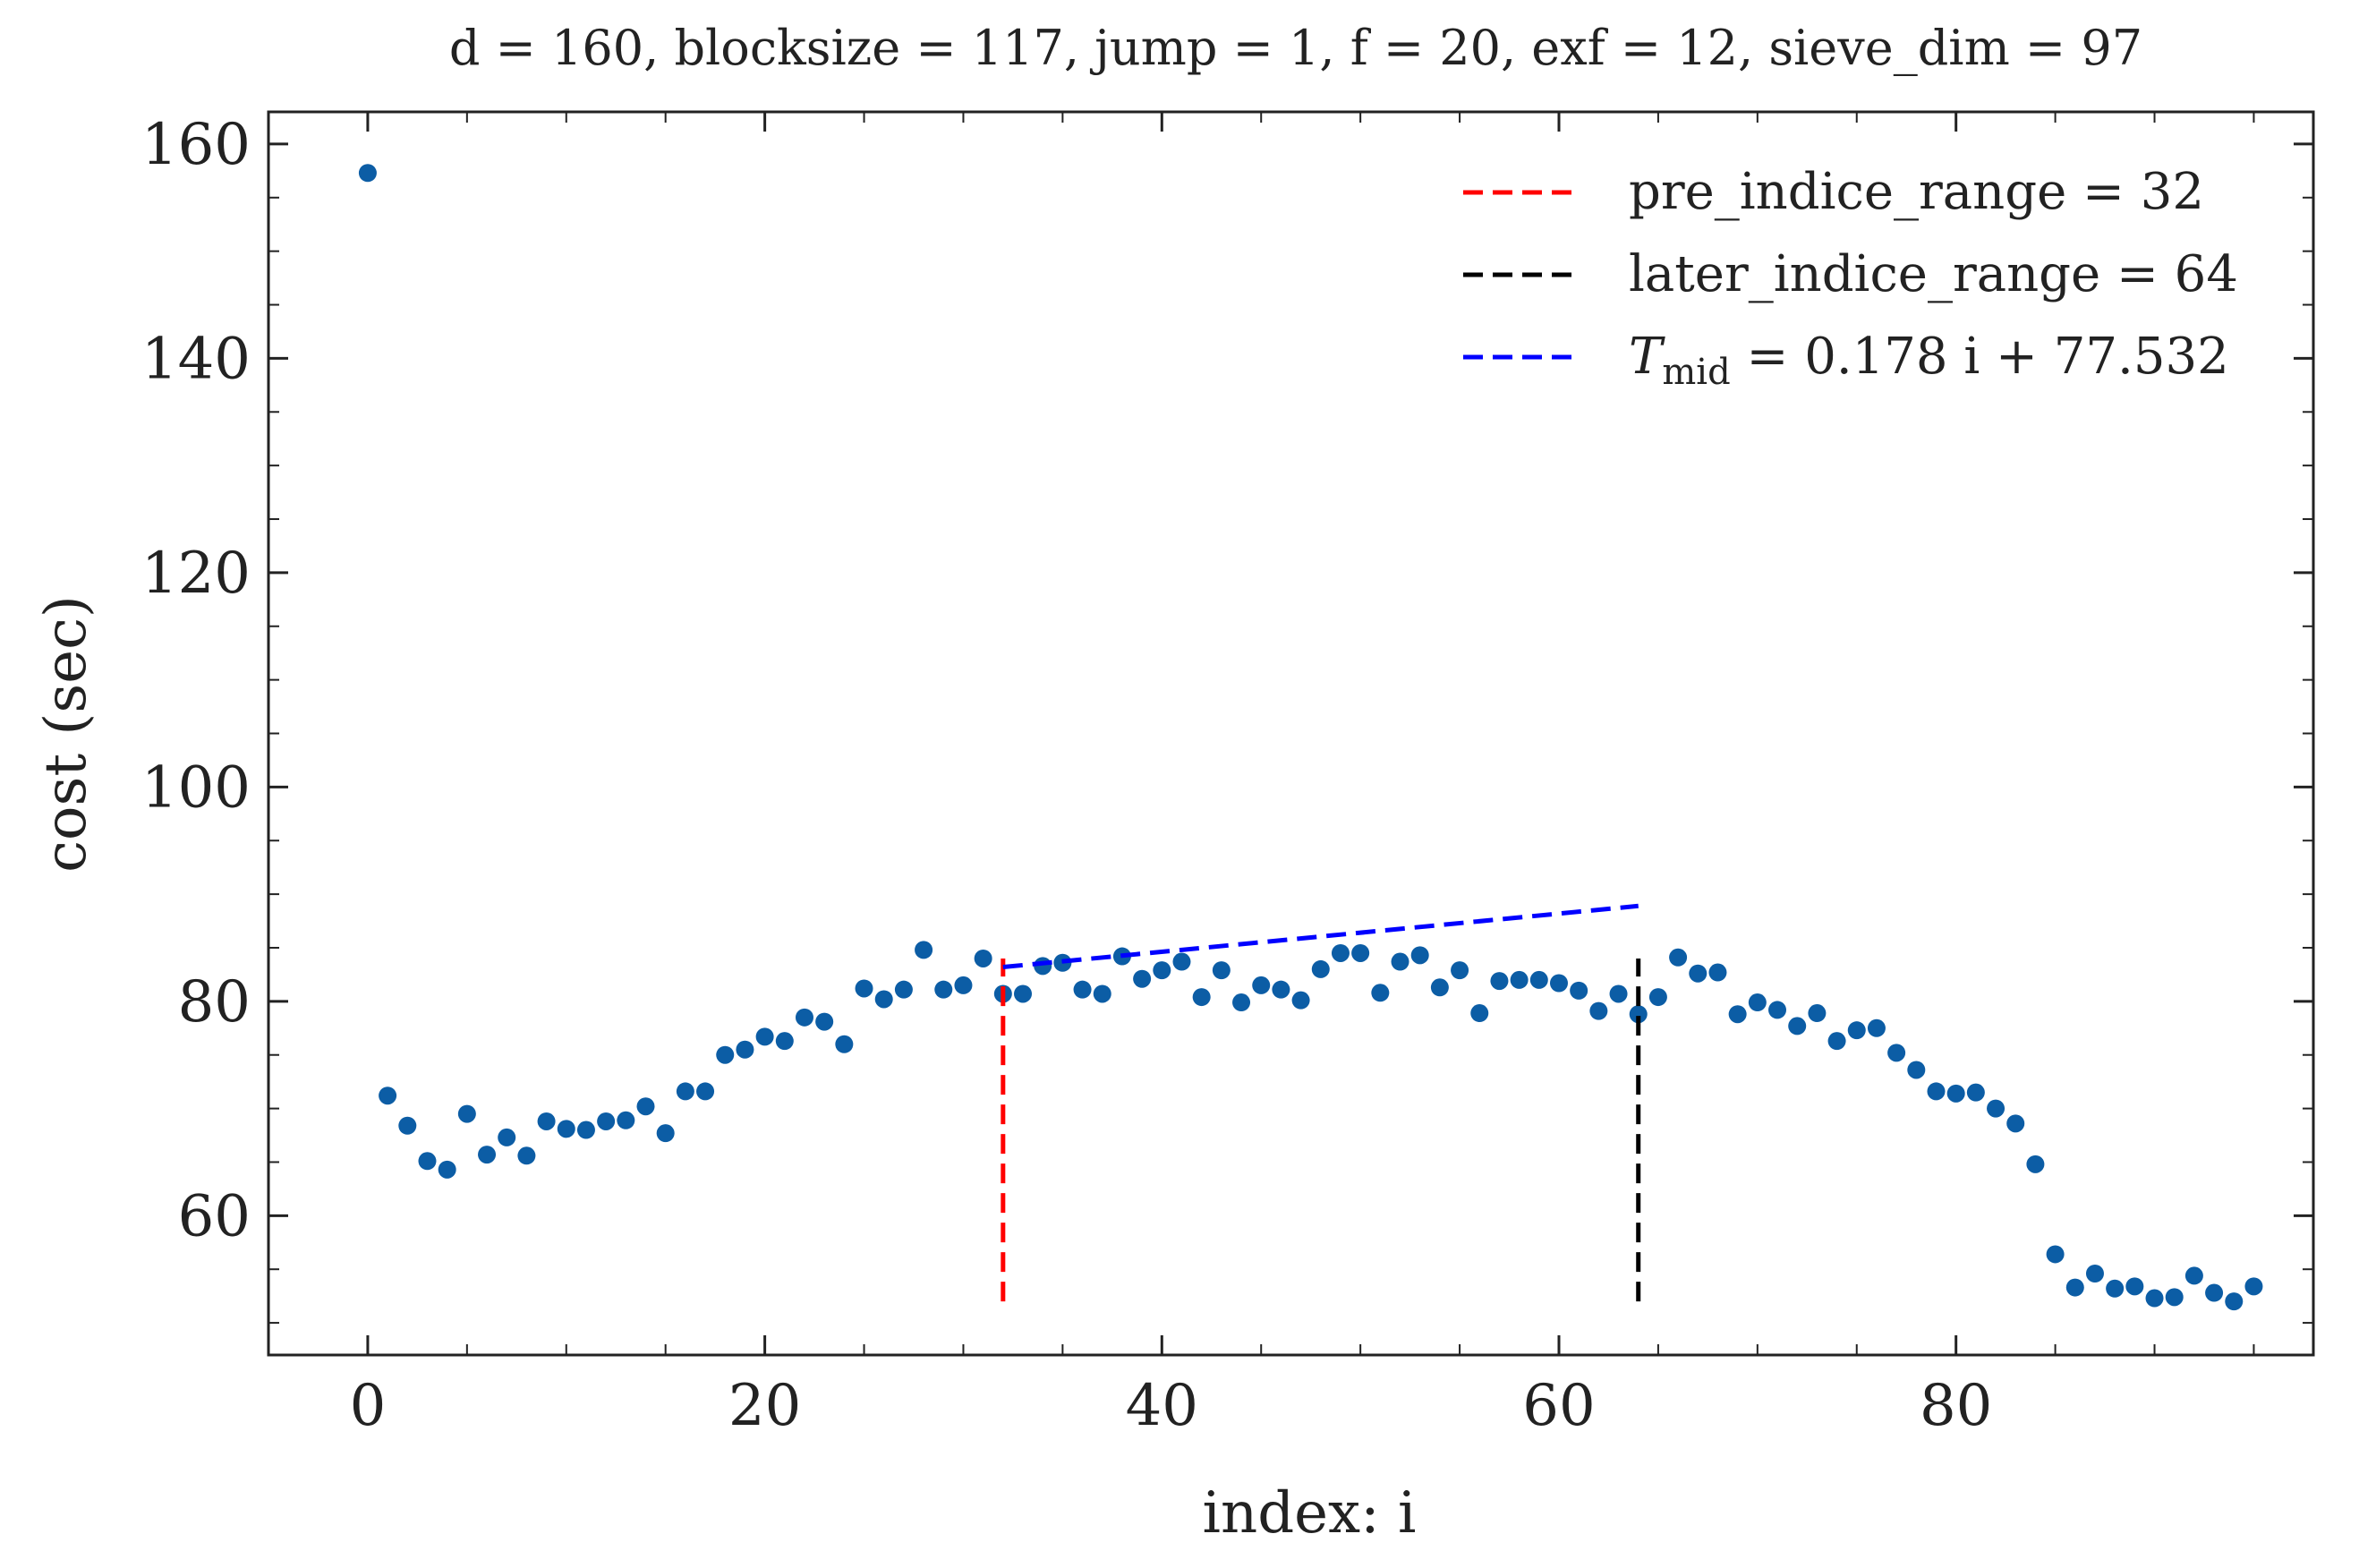 This screenshot has width=2376, height=1568. I want to click on y-tick-label: 100, so click(196, 787).